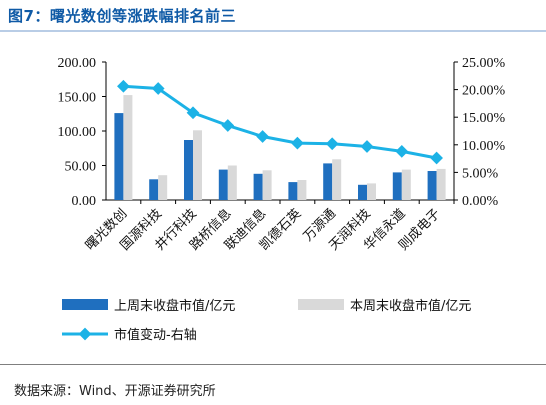 This screenshot has width=546, height=405. I want to click on chart-line, so click(280, 122).